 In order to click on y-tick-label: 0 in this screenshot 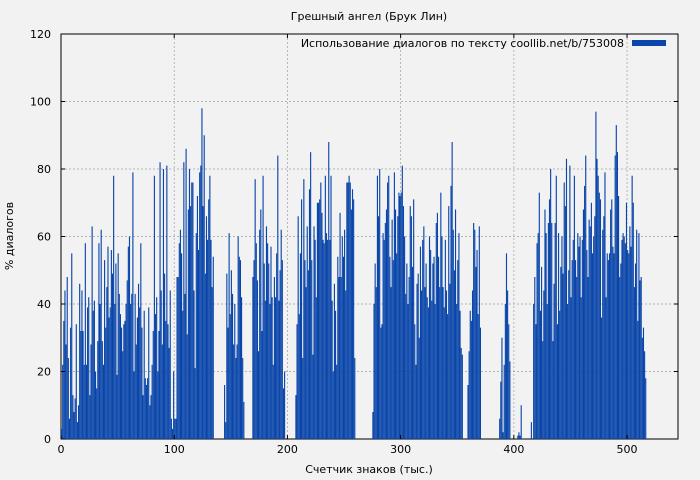, I will do `click(47, 439)`.